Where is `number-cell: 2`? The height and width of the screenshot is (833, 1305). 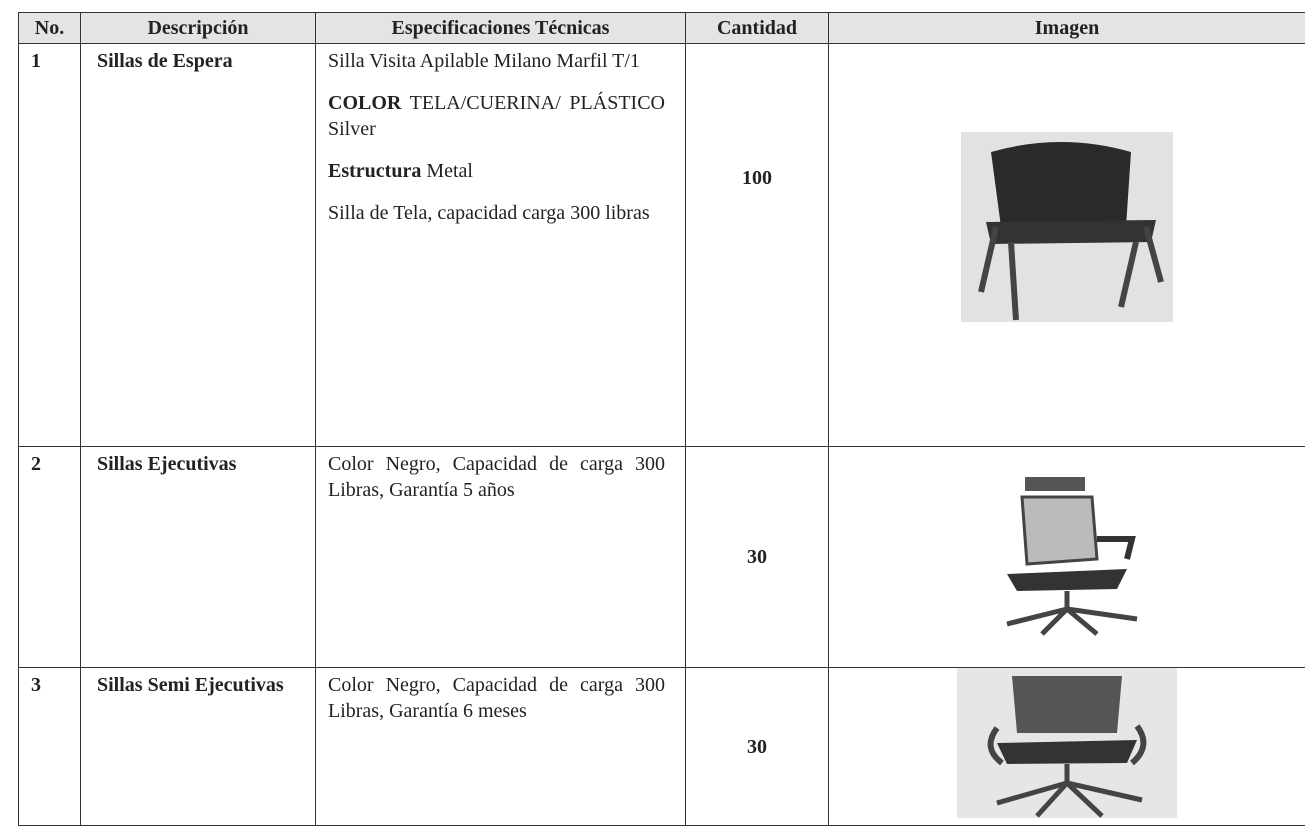
number-cell: 2 is located at coordinates (49, 557).